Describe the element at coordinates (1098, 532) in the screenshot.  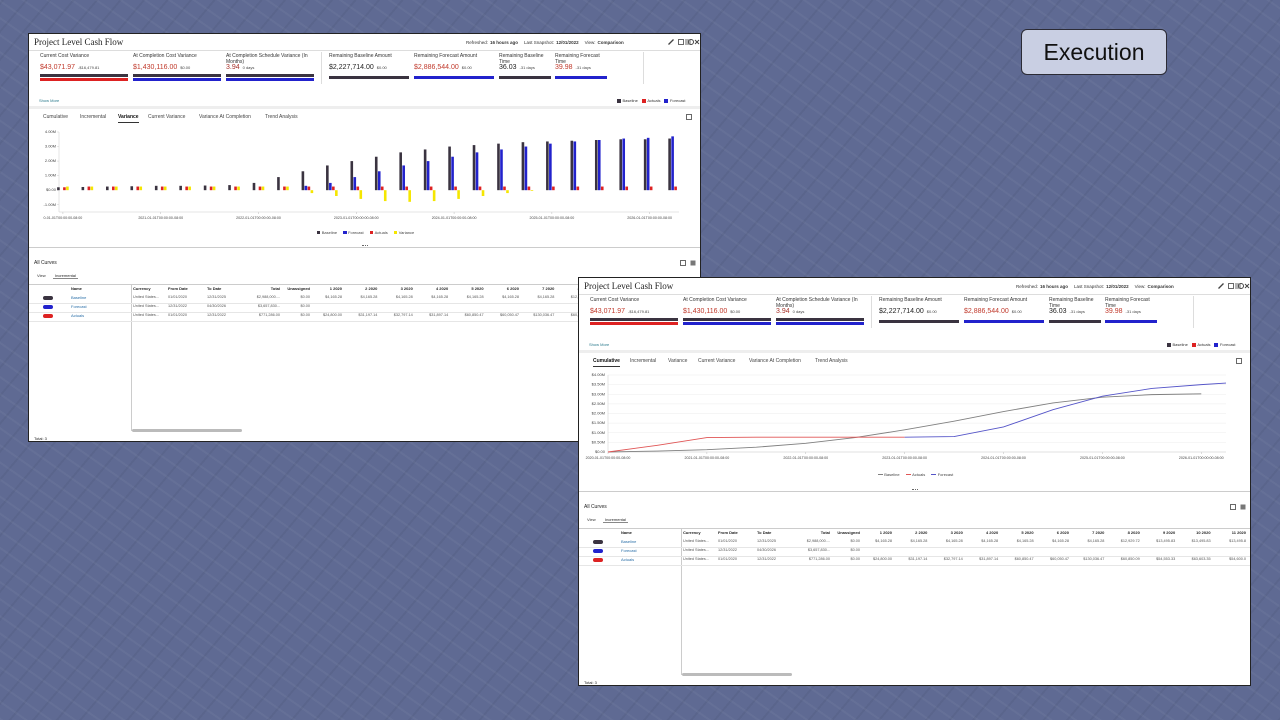
I see `column-header: 7 2020` at that location.